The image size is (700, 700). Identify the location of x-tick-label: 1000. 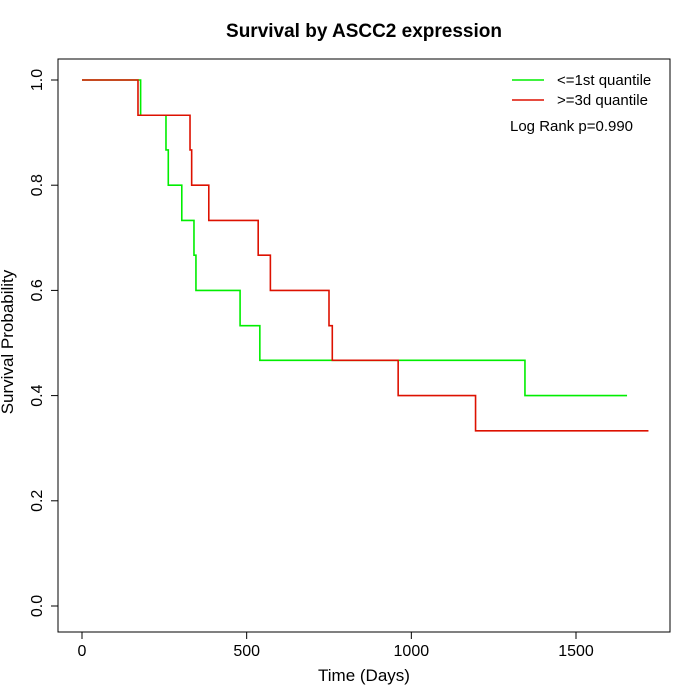
(412, 651).